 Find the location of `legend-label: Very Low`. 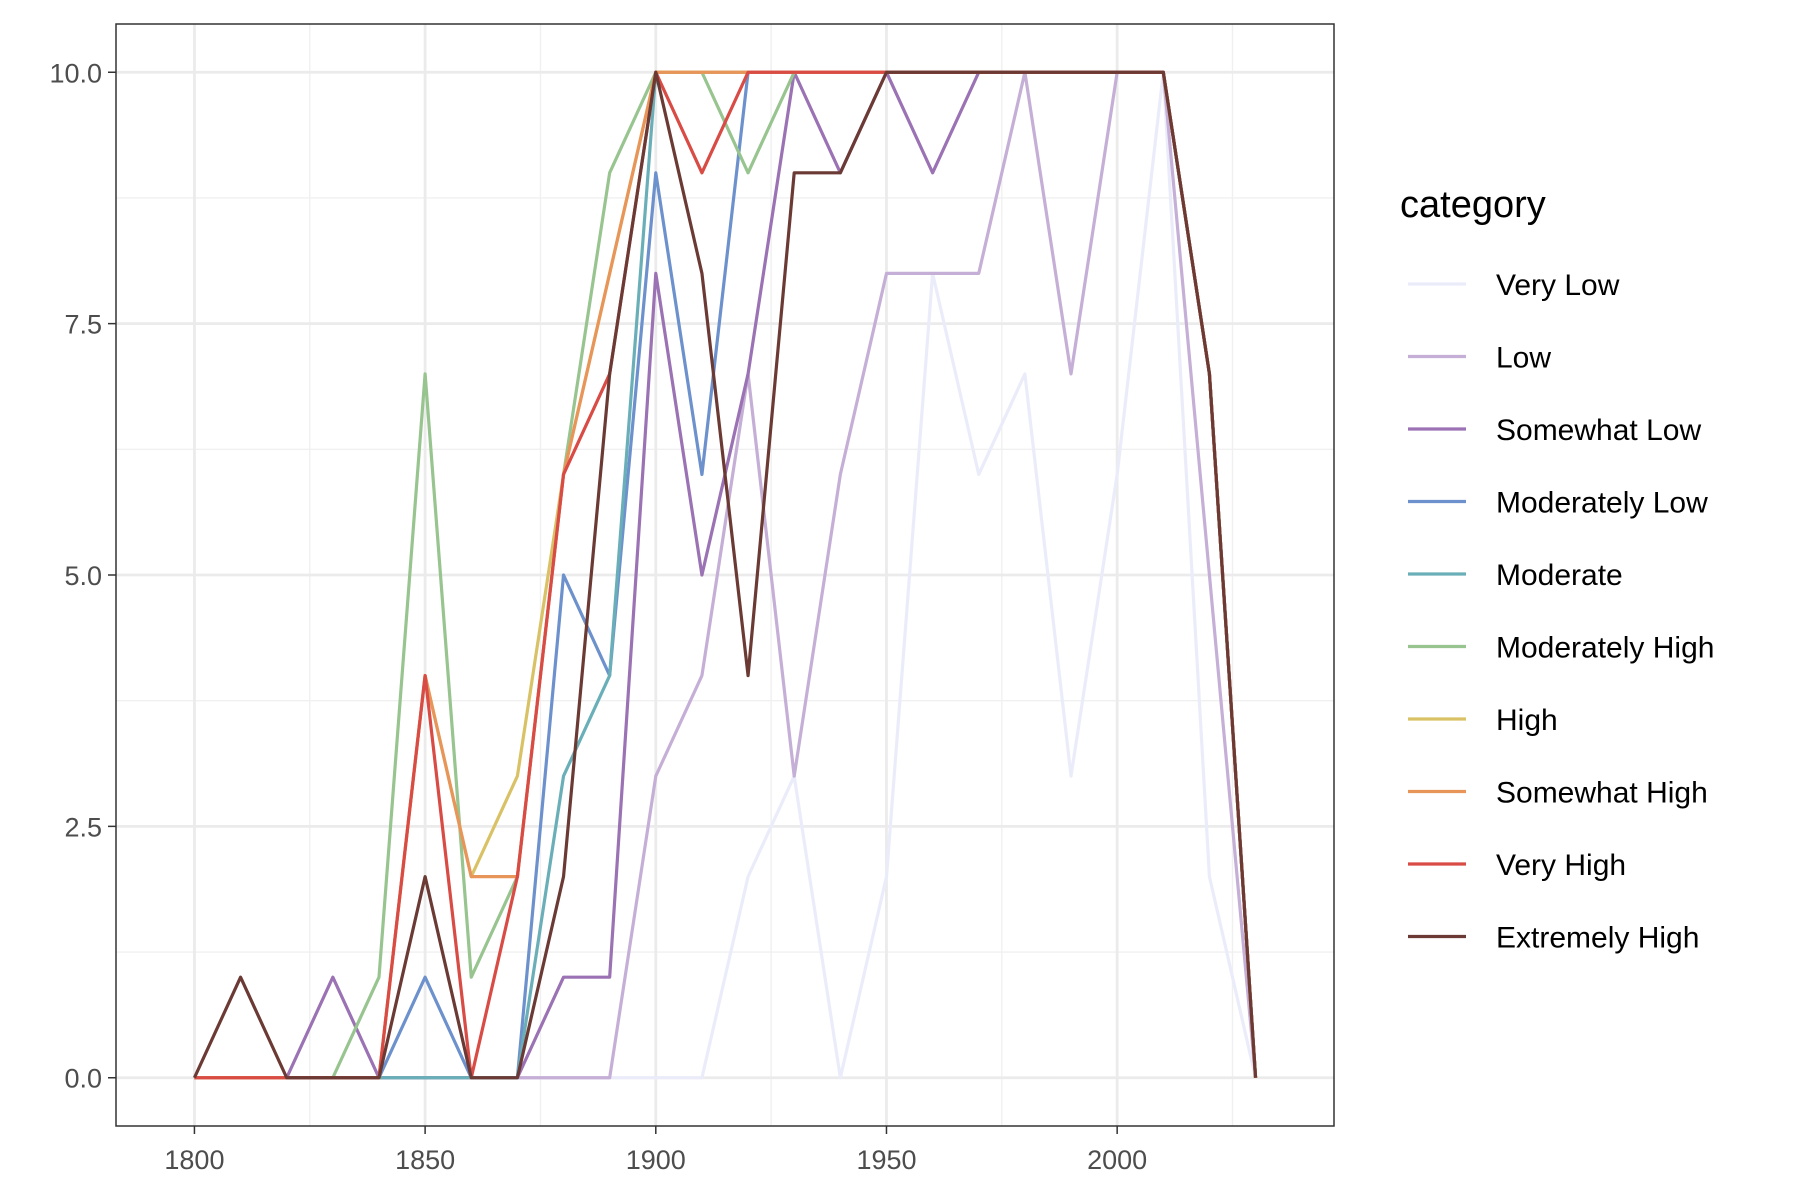

legend-label: Very Low is located at coordinates (1558, 285).